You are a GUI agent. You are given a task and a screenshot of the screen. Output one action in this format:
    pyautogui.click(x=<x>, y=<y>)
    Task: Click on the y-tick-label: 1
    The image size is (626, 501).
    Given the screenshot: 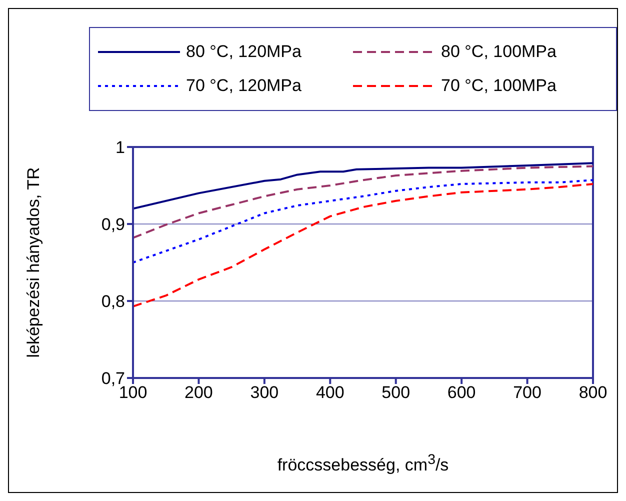 What is the action you would take?
    pyautogui.click(x=120, y=148)
    